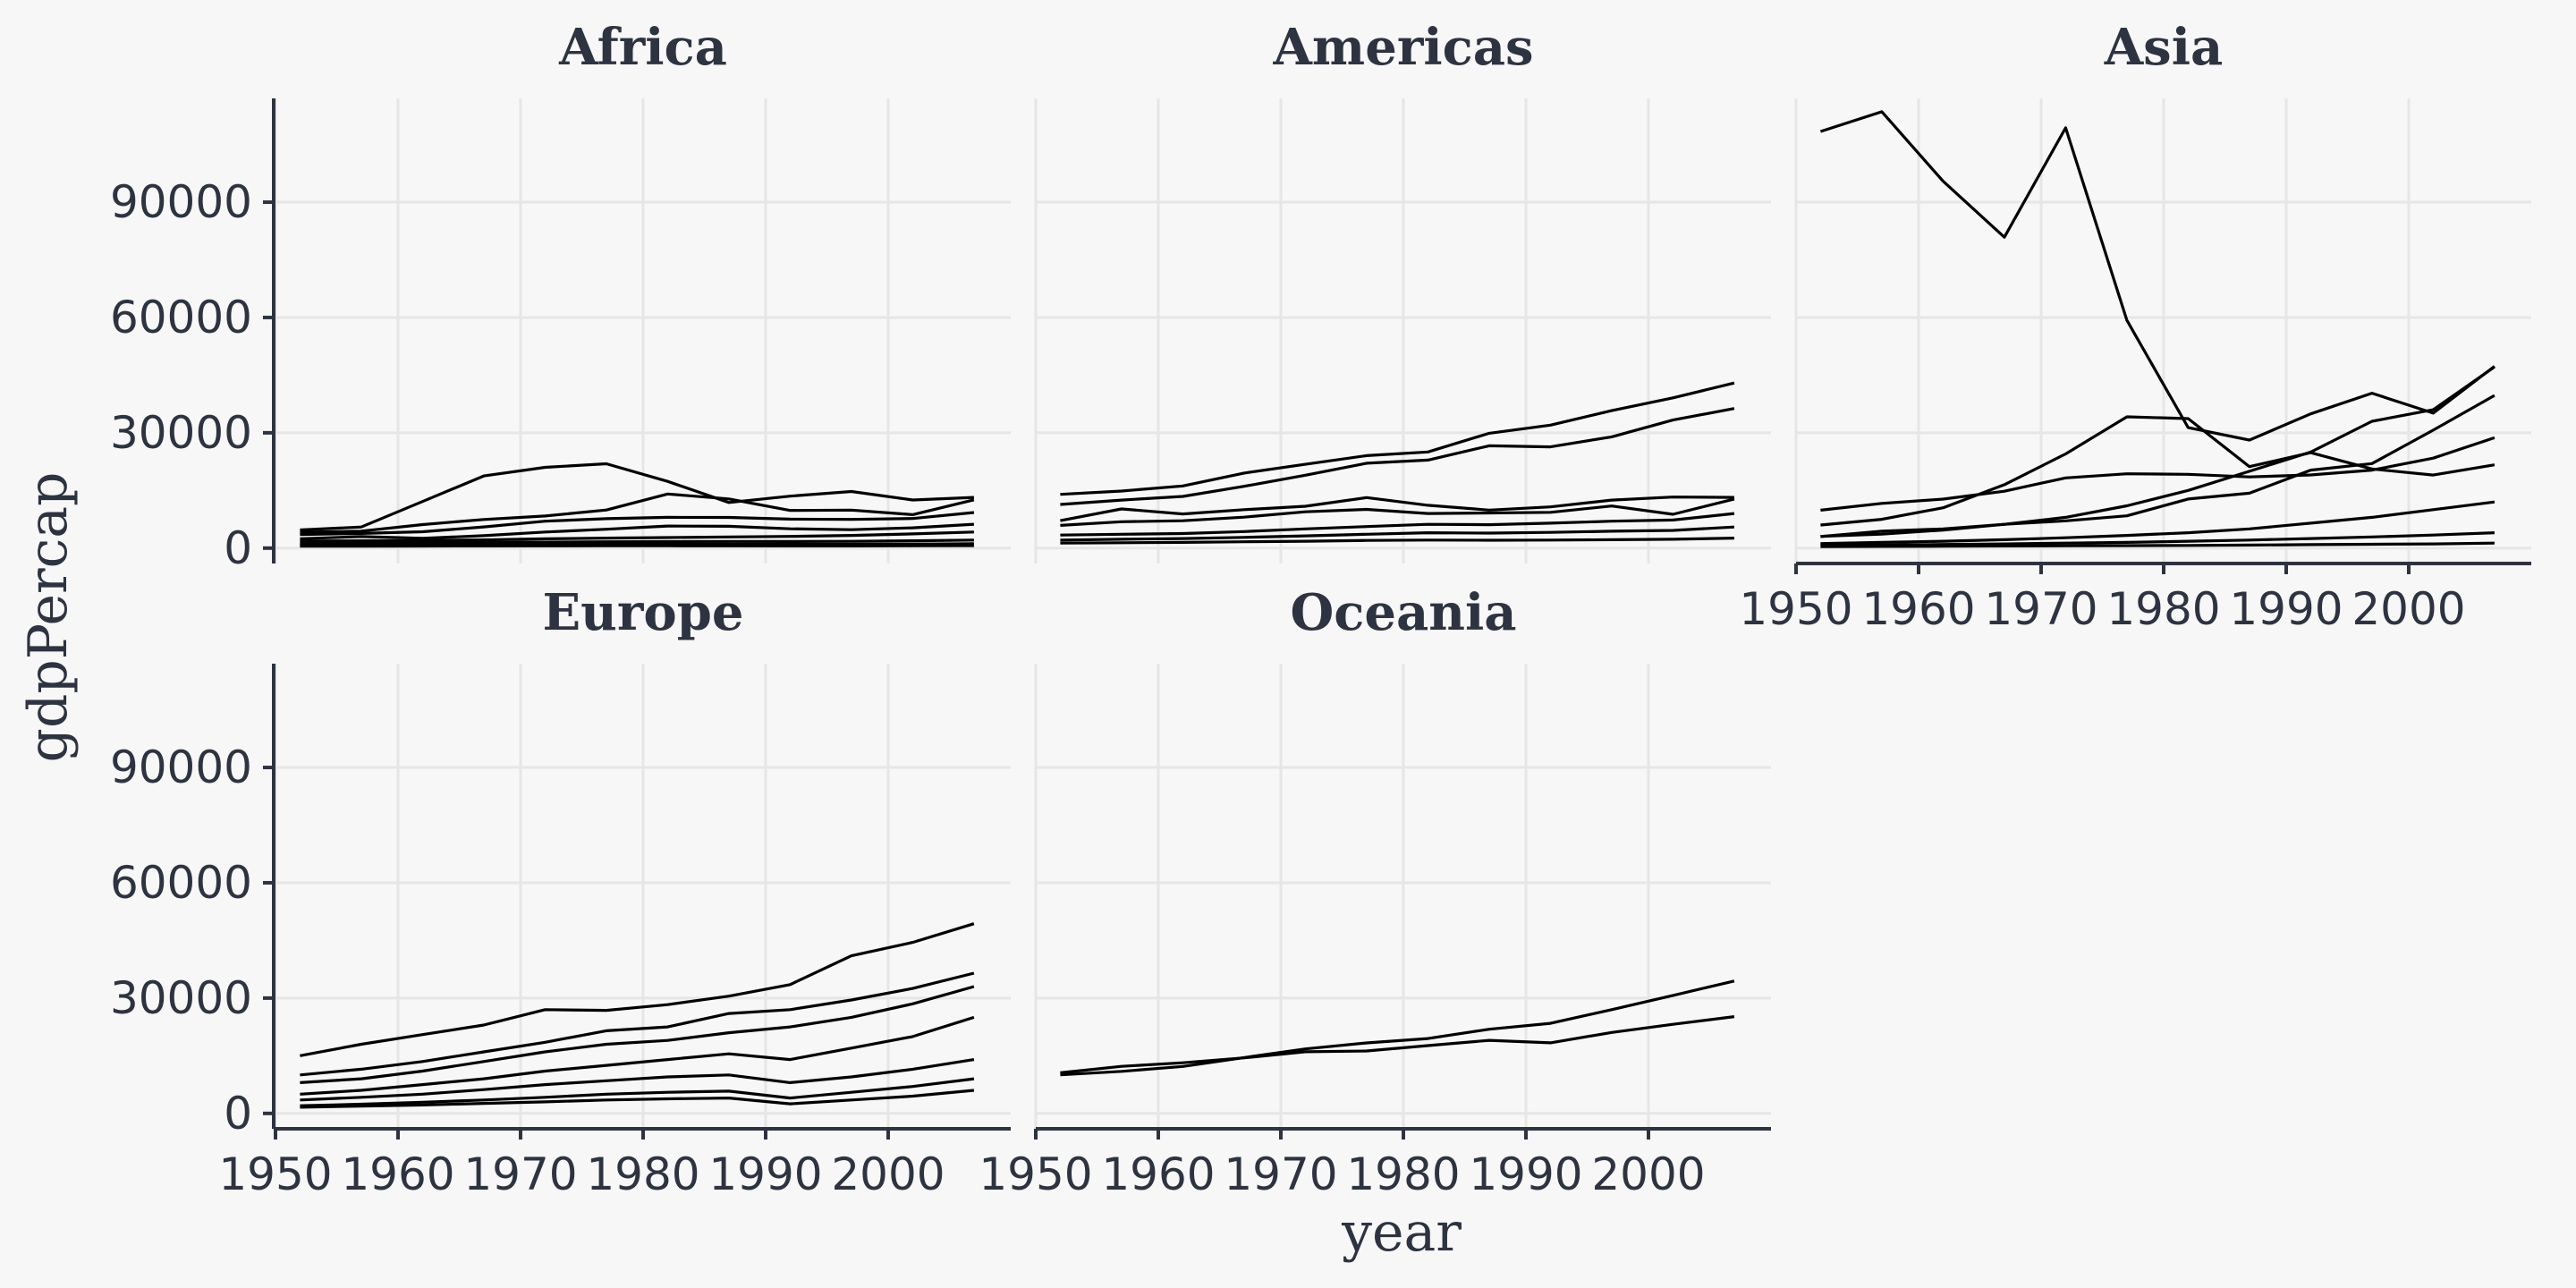 This screenshot has height=1288, width=2576. Describe the element at coordinates (642, 47) in the screenshot. I see `facet-title: Africa` at that location.